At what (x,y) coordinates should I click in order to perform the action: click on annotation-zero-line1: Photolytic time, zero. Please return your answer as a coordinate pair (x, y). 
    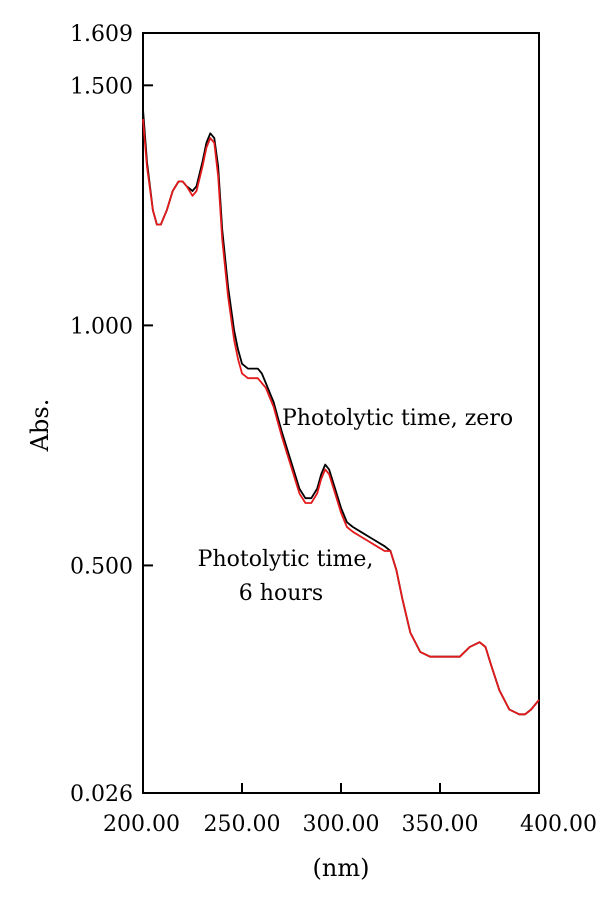
    Looking at the image, I should click on (397, 418).